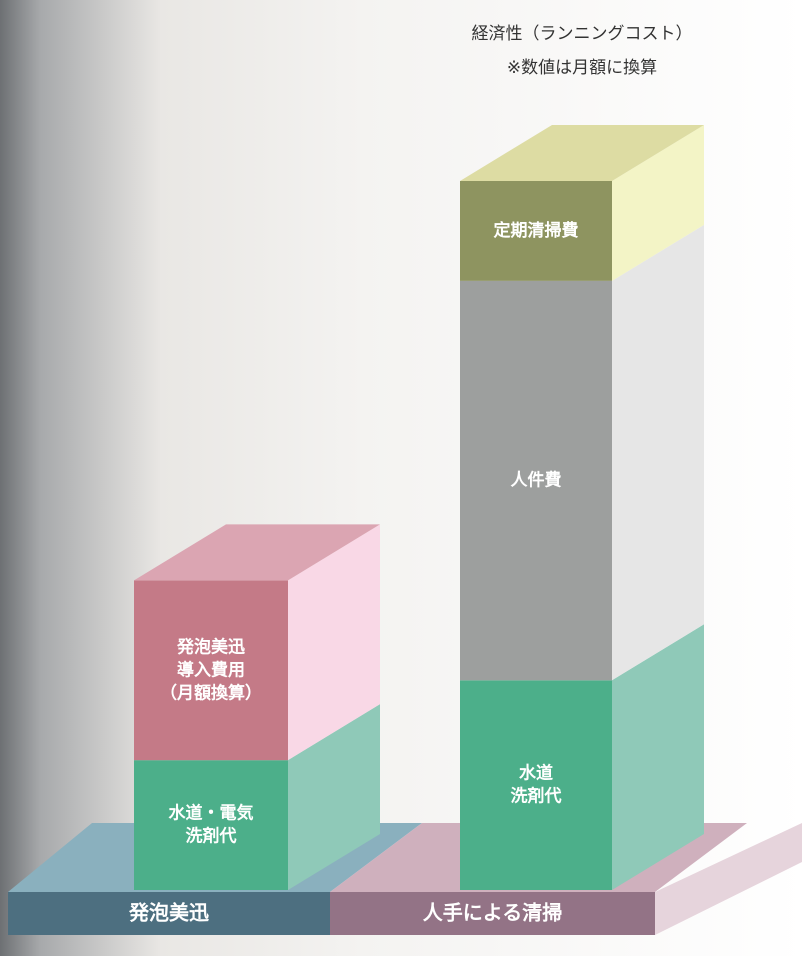 This screenshot has width=805, height=956. I want to click on chart-title: 経済性（ランニングコスト）, so click(582, 34).